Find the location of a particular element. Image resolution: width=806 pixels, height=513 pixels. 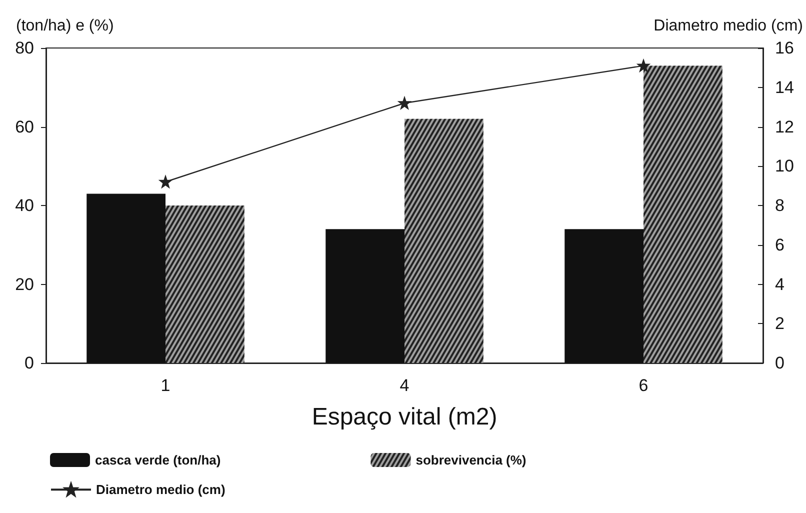

y-tick-label: 0 is located at coordinates (29, 363).